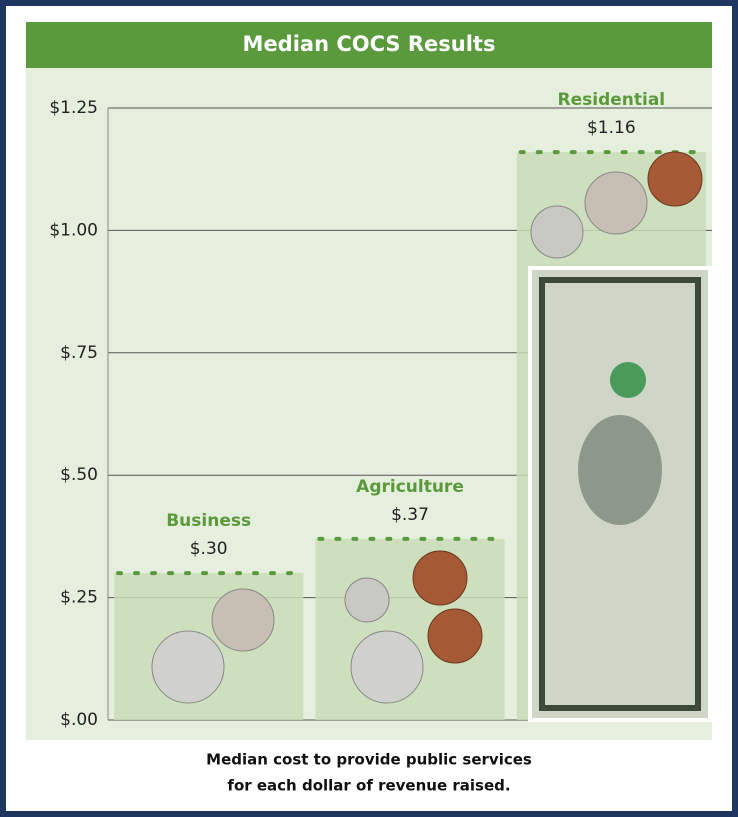  What do you see at coordinates (79, 475) in the screenshot?
I see `y-tick-label: $.50` at bounding box center [79, 475].